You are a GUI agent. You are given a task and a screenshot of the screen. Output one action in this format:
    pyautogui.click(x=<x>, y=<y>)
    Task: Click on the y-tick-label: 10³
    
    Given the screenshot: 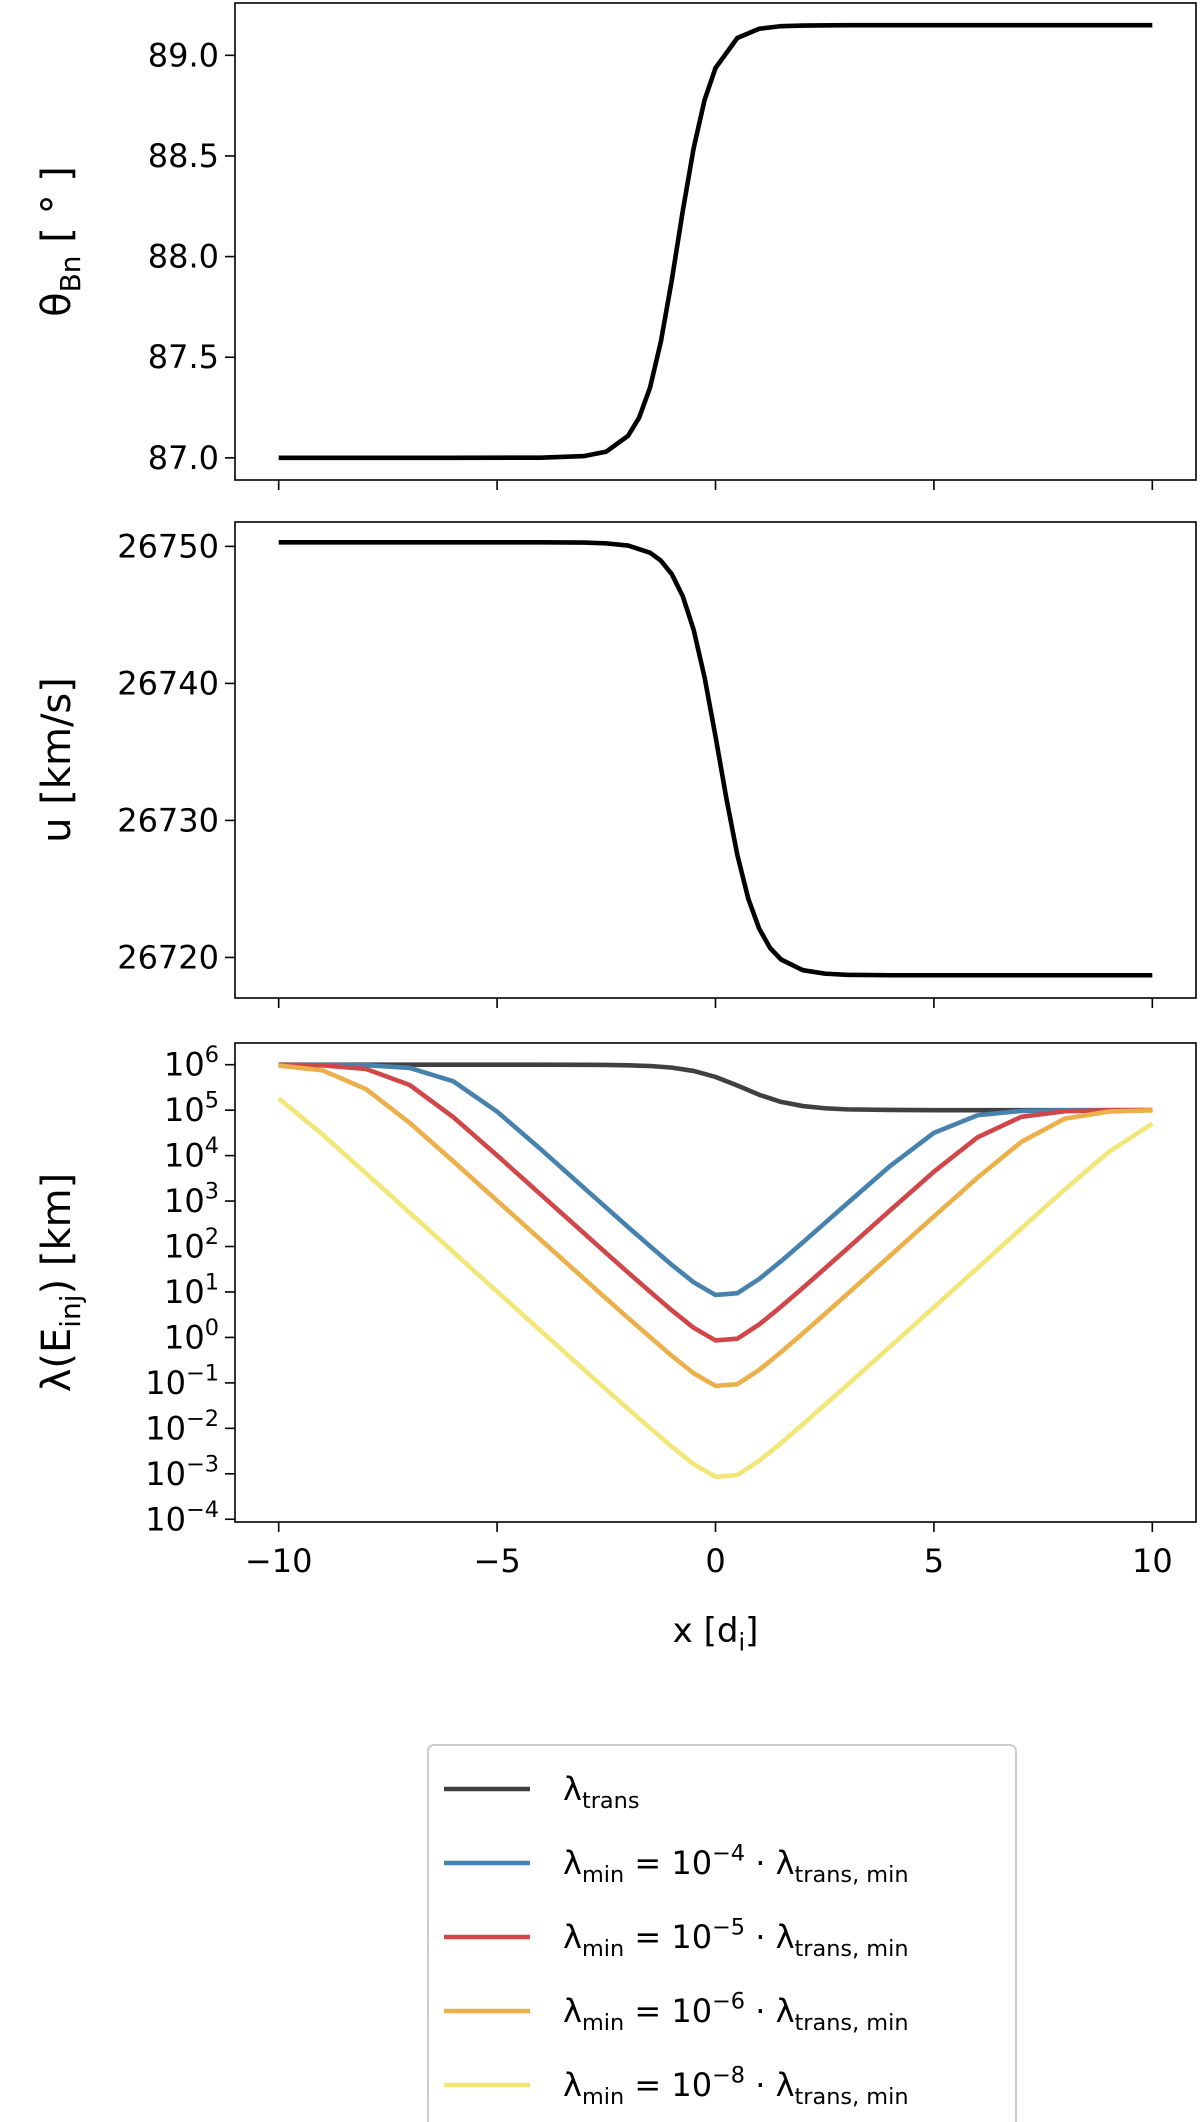 What is the action you would take?
    pyautogui.click(x=191, y=1199)
    